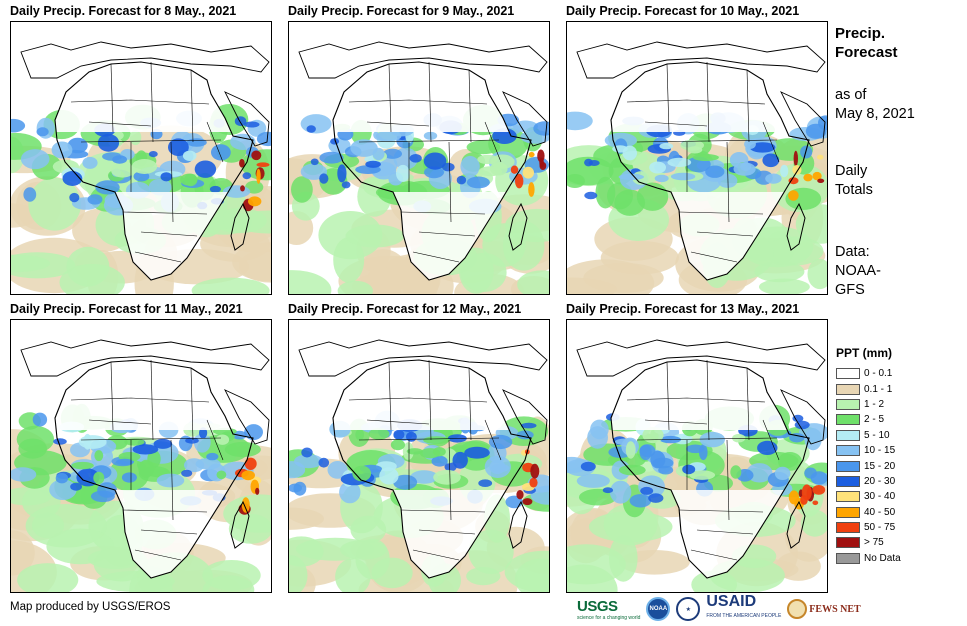  Describe the element at coordinates (866, 52) in the screenshot. I see `side-title-line2: Forecast` at that location.